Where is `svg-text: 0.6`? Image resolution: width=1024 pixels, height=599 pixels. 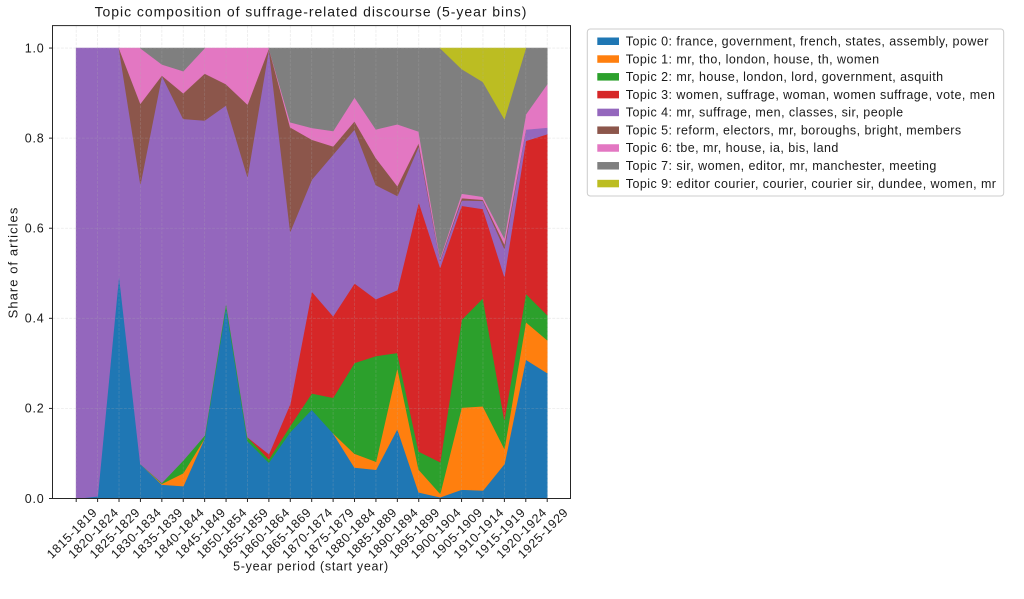
svg-text: 0.6 is located at coordinates (35, 229).